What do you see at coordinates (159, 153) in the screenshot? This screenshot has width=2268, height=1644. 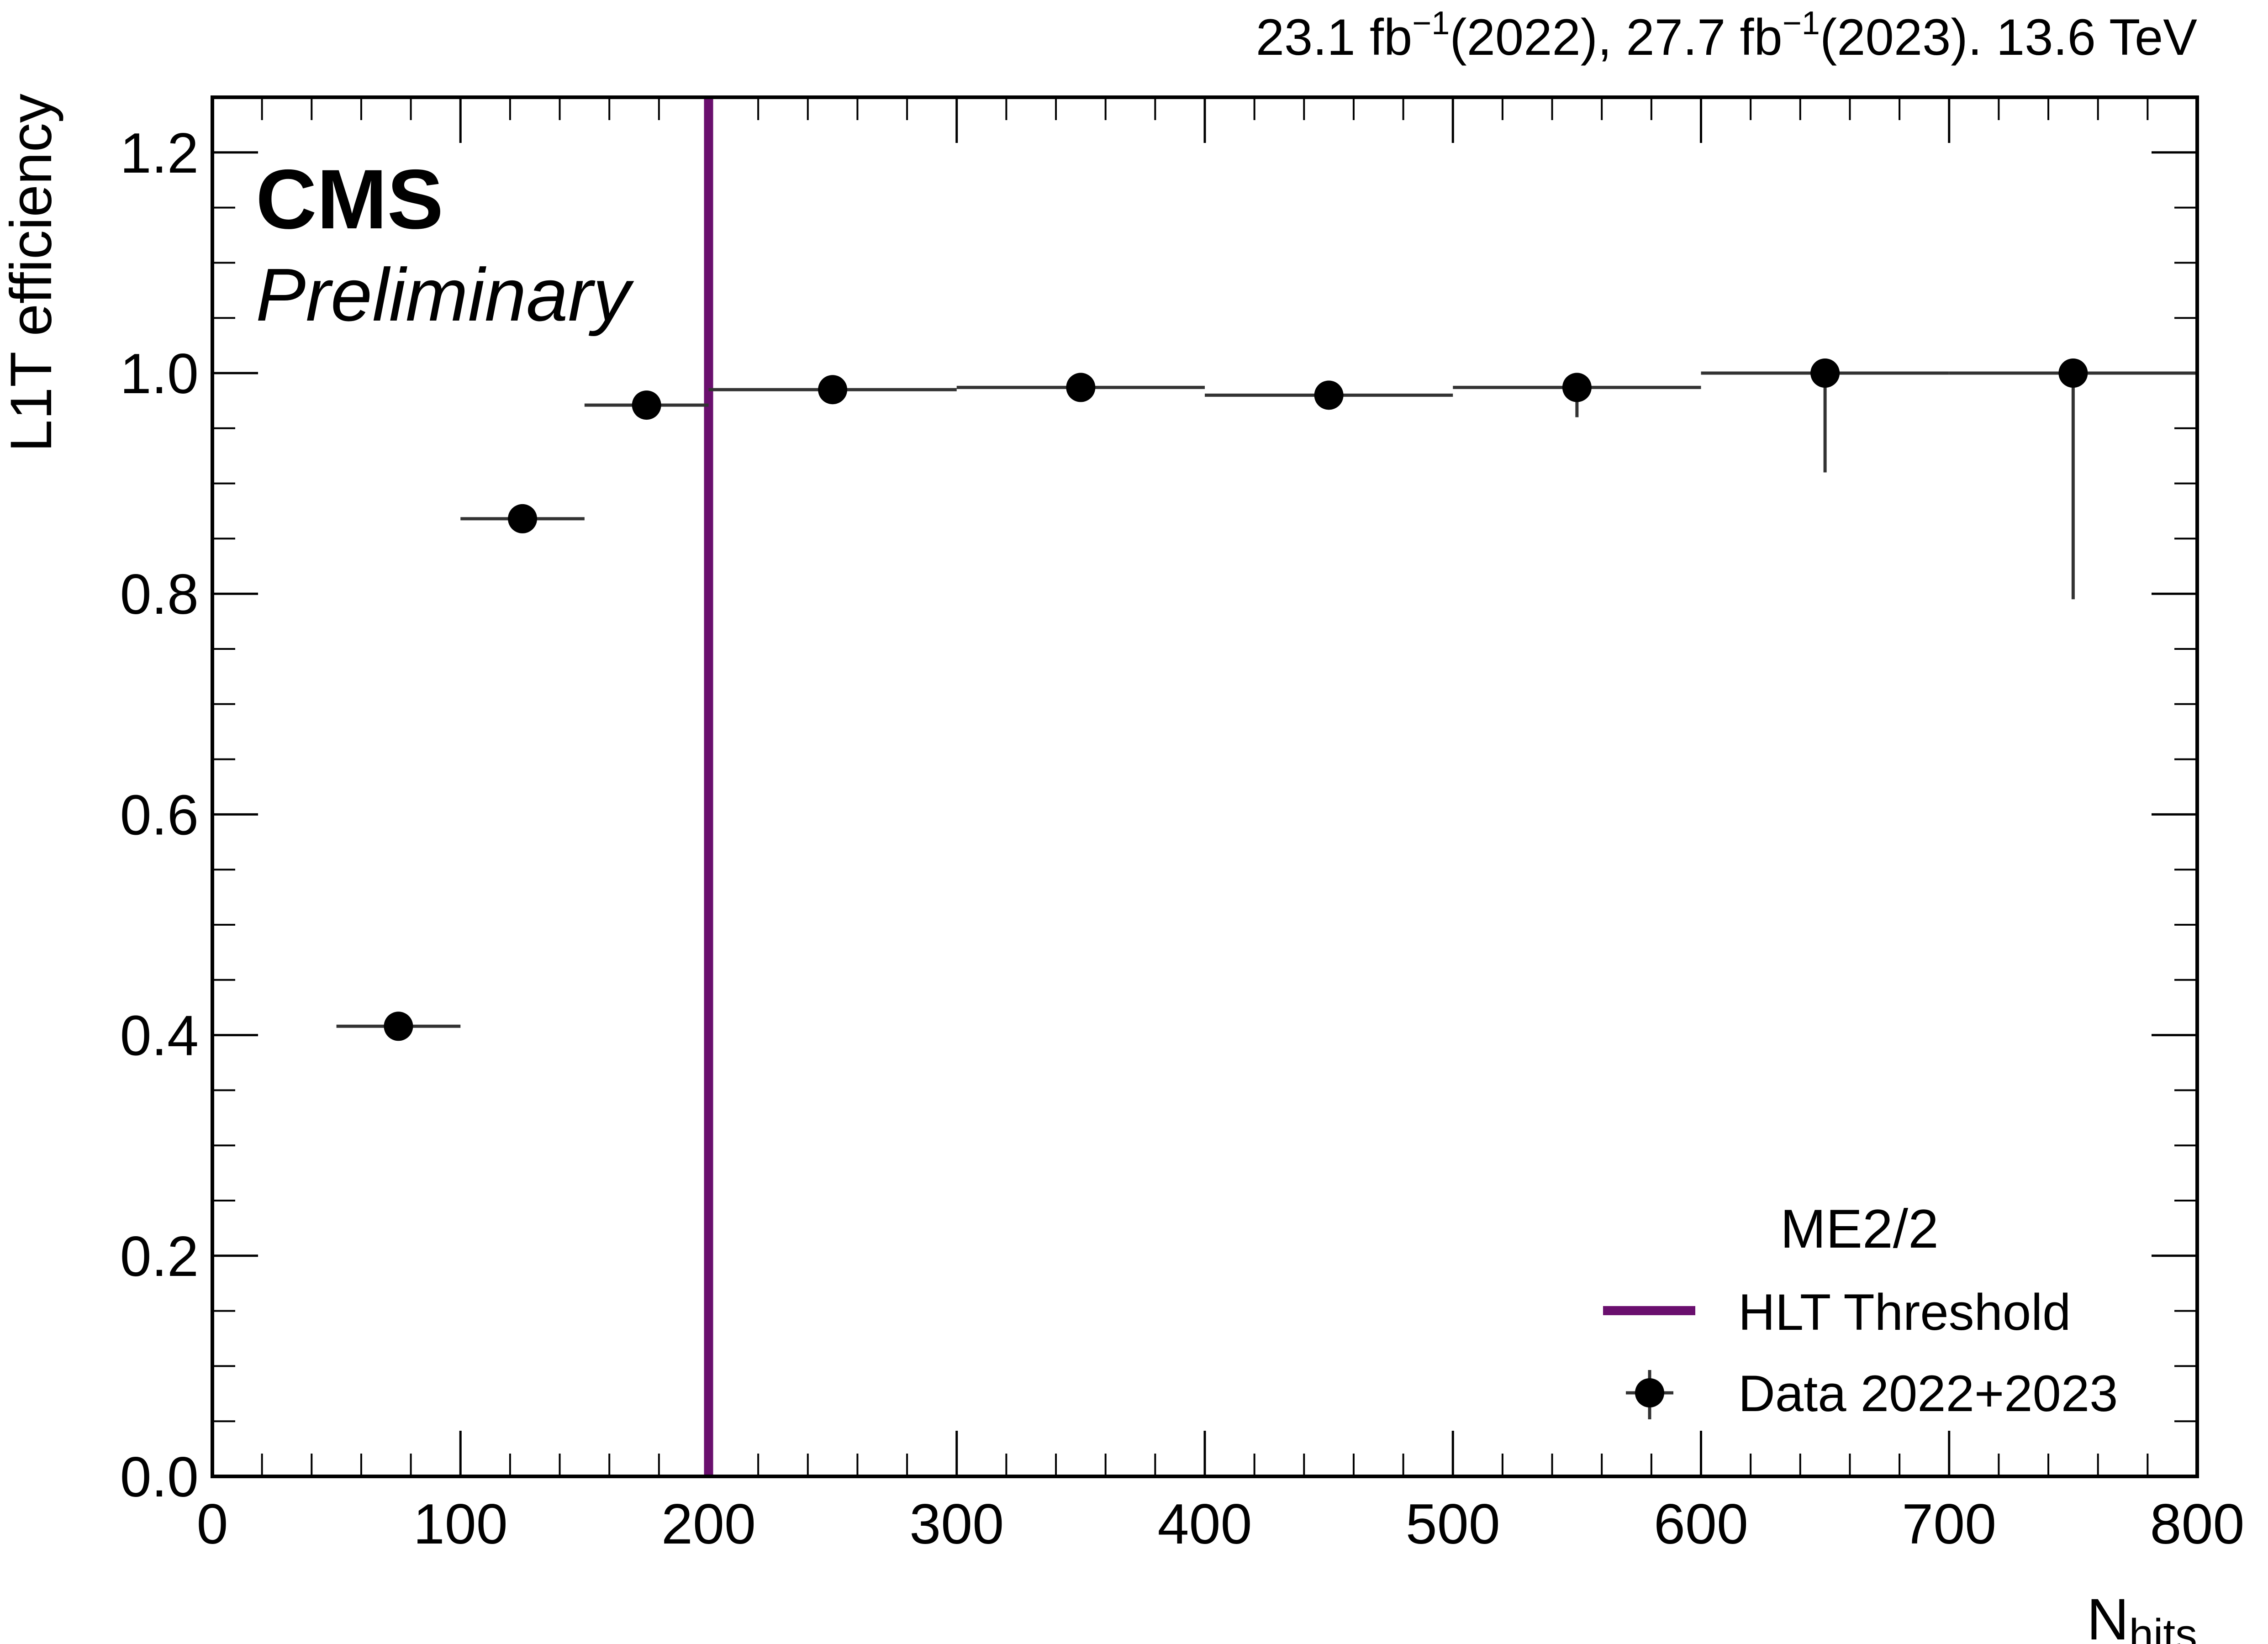 I see `y-tick-label: 1.2` at bounding box center [159, 153].